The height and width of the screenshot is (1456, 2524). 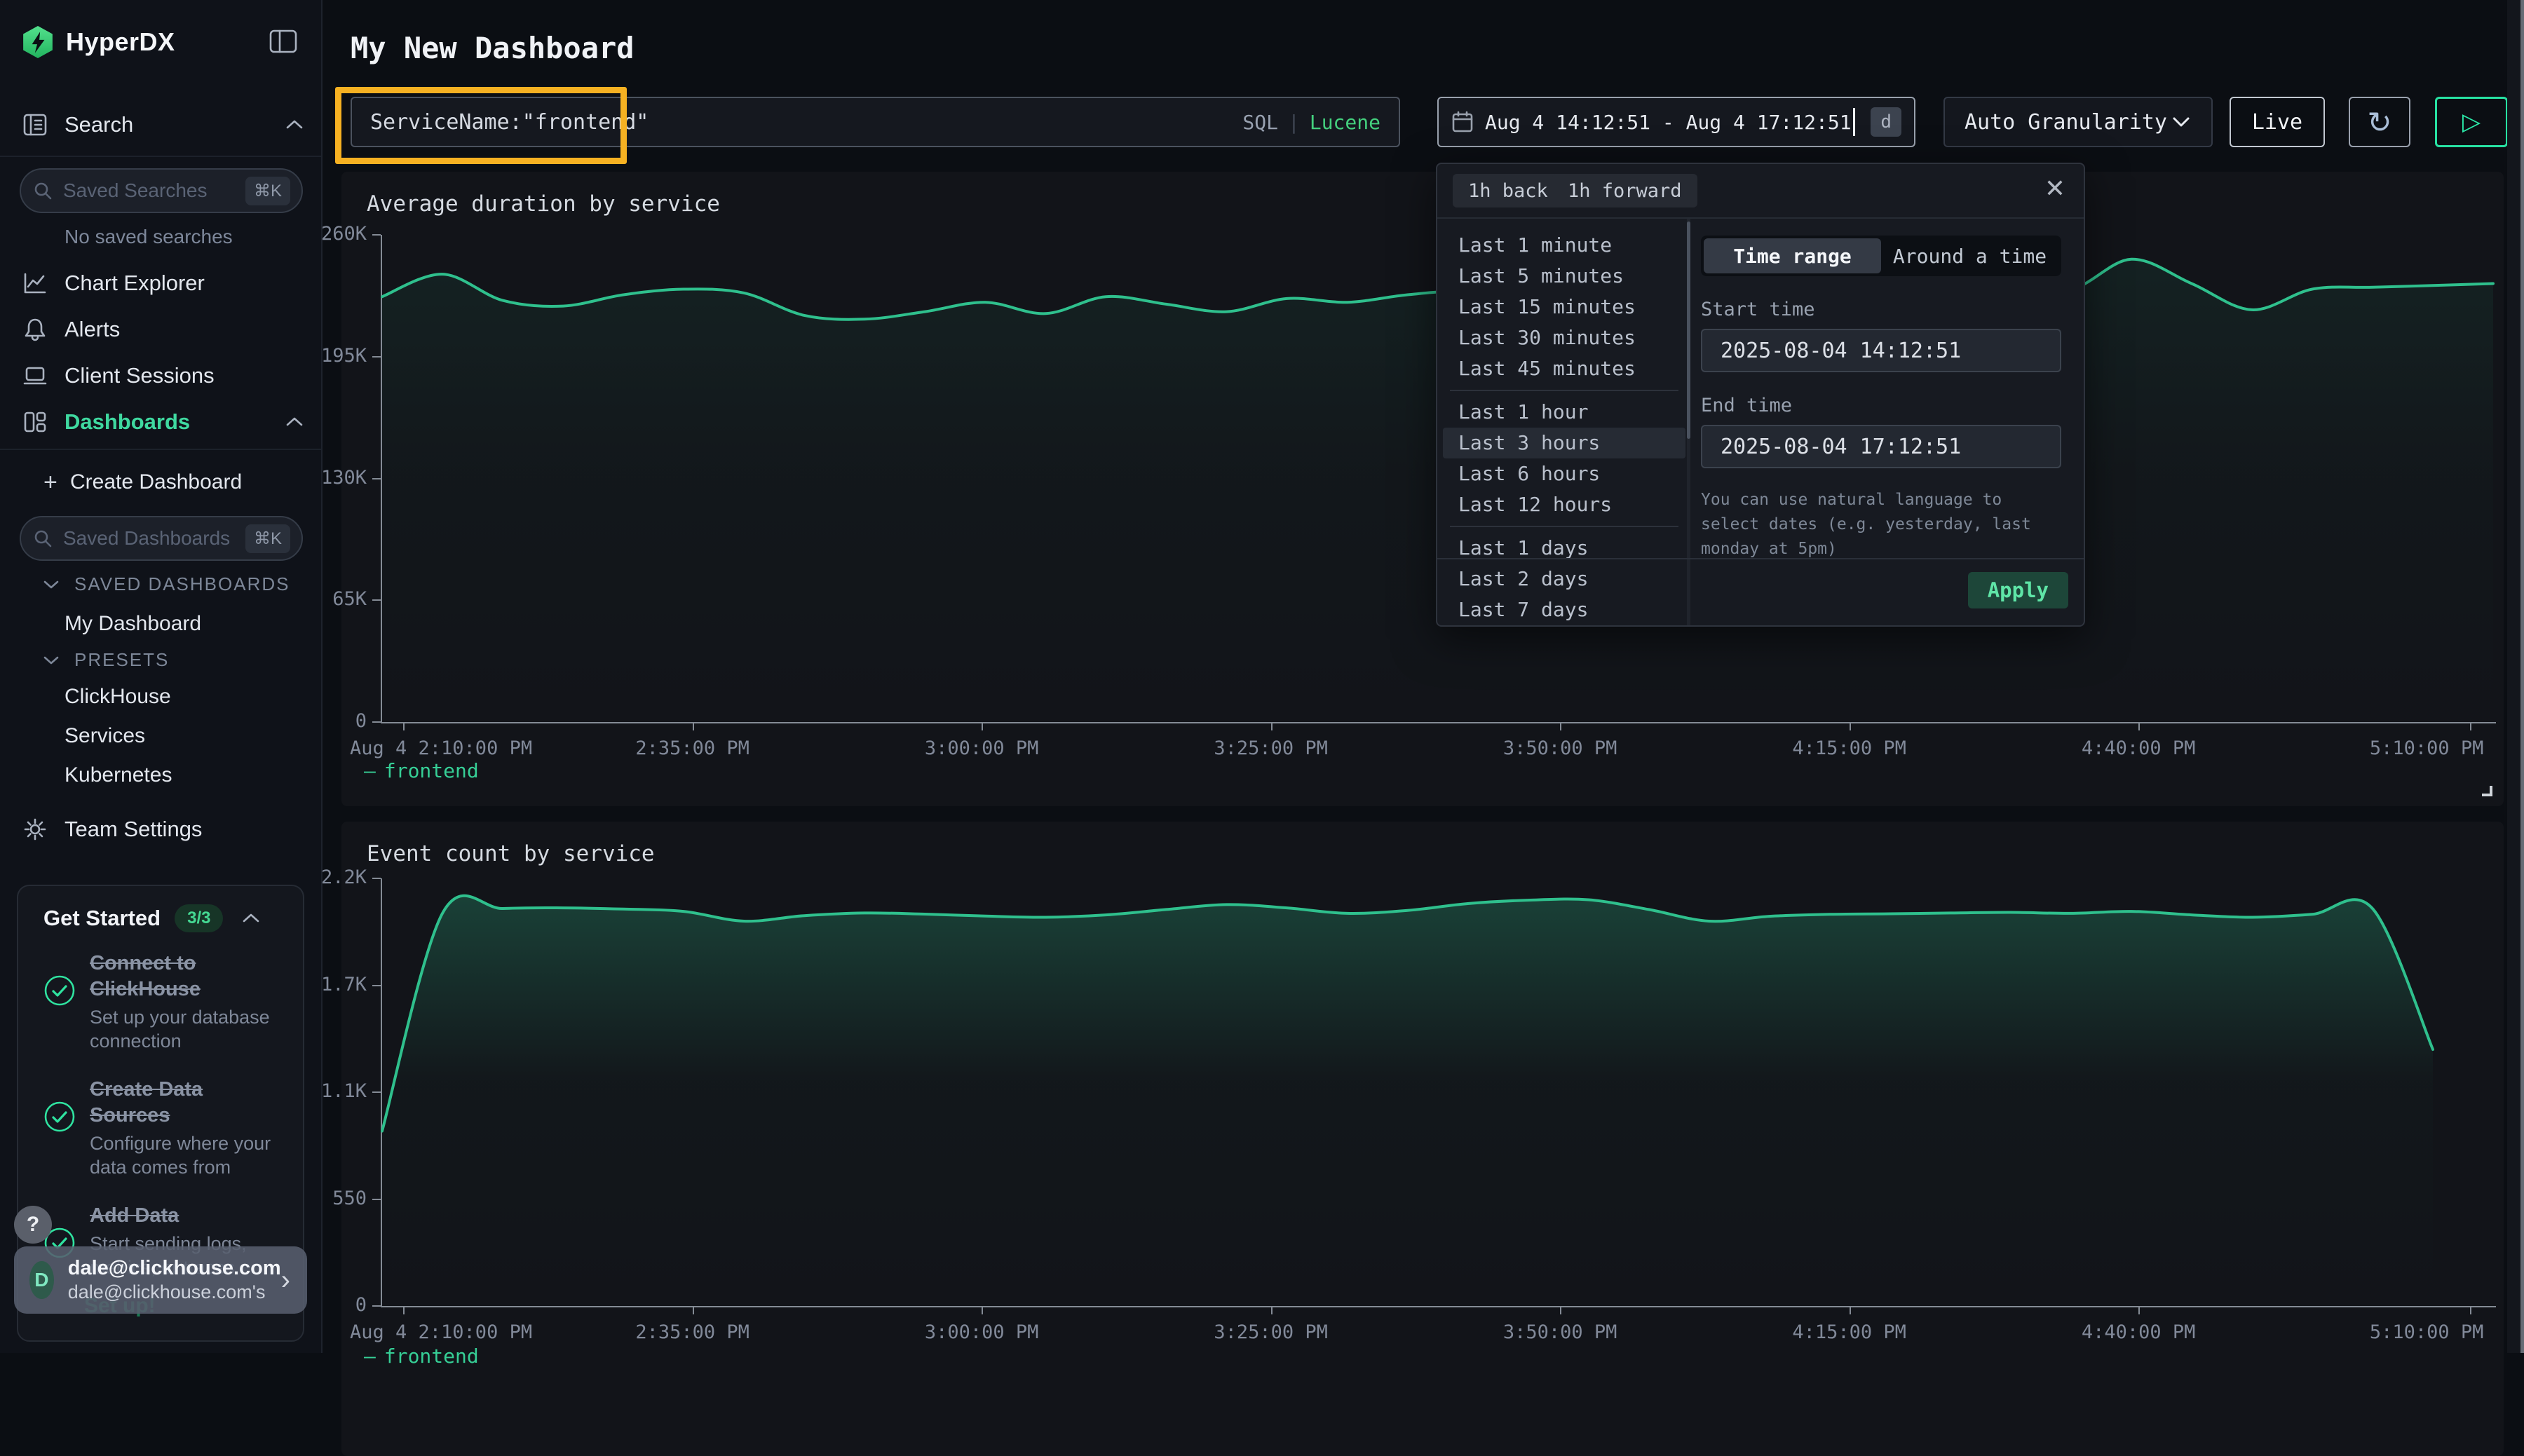 What do you see at coordinates (1969, 256) in the screenshot?
I see `tab-around-a-time: Around a time` at bounding box center [1969, 256].